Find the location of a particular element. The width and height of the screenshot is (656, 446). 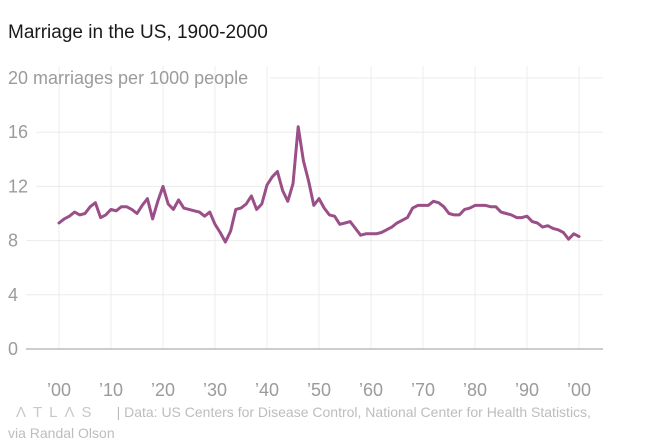

x-tick-label: ’40 is located at coordinates (267, 390).